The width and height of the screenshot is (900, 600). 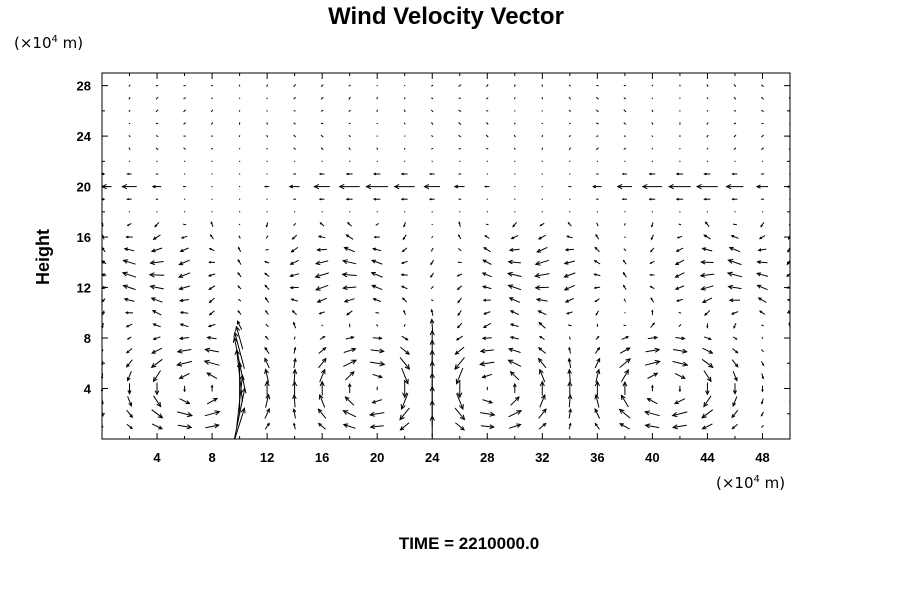 What do you see at coordinates (597, 457) in the screenshot?
I see `x-tick-label: 36` at bounding box center [597, 457].